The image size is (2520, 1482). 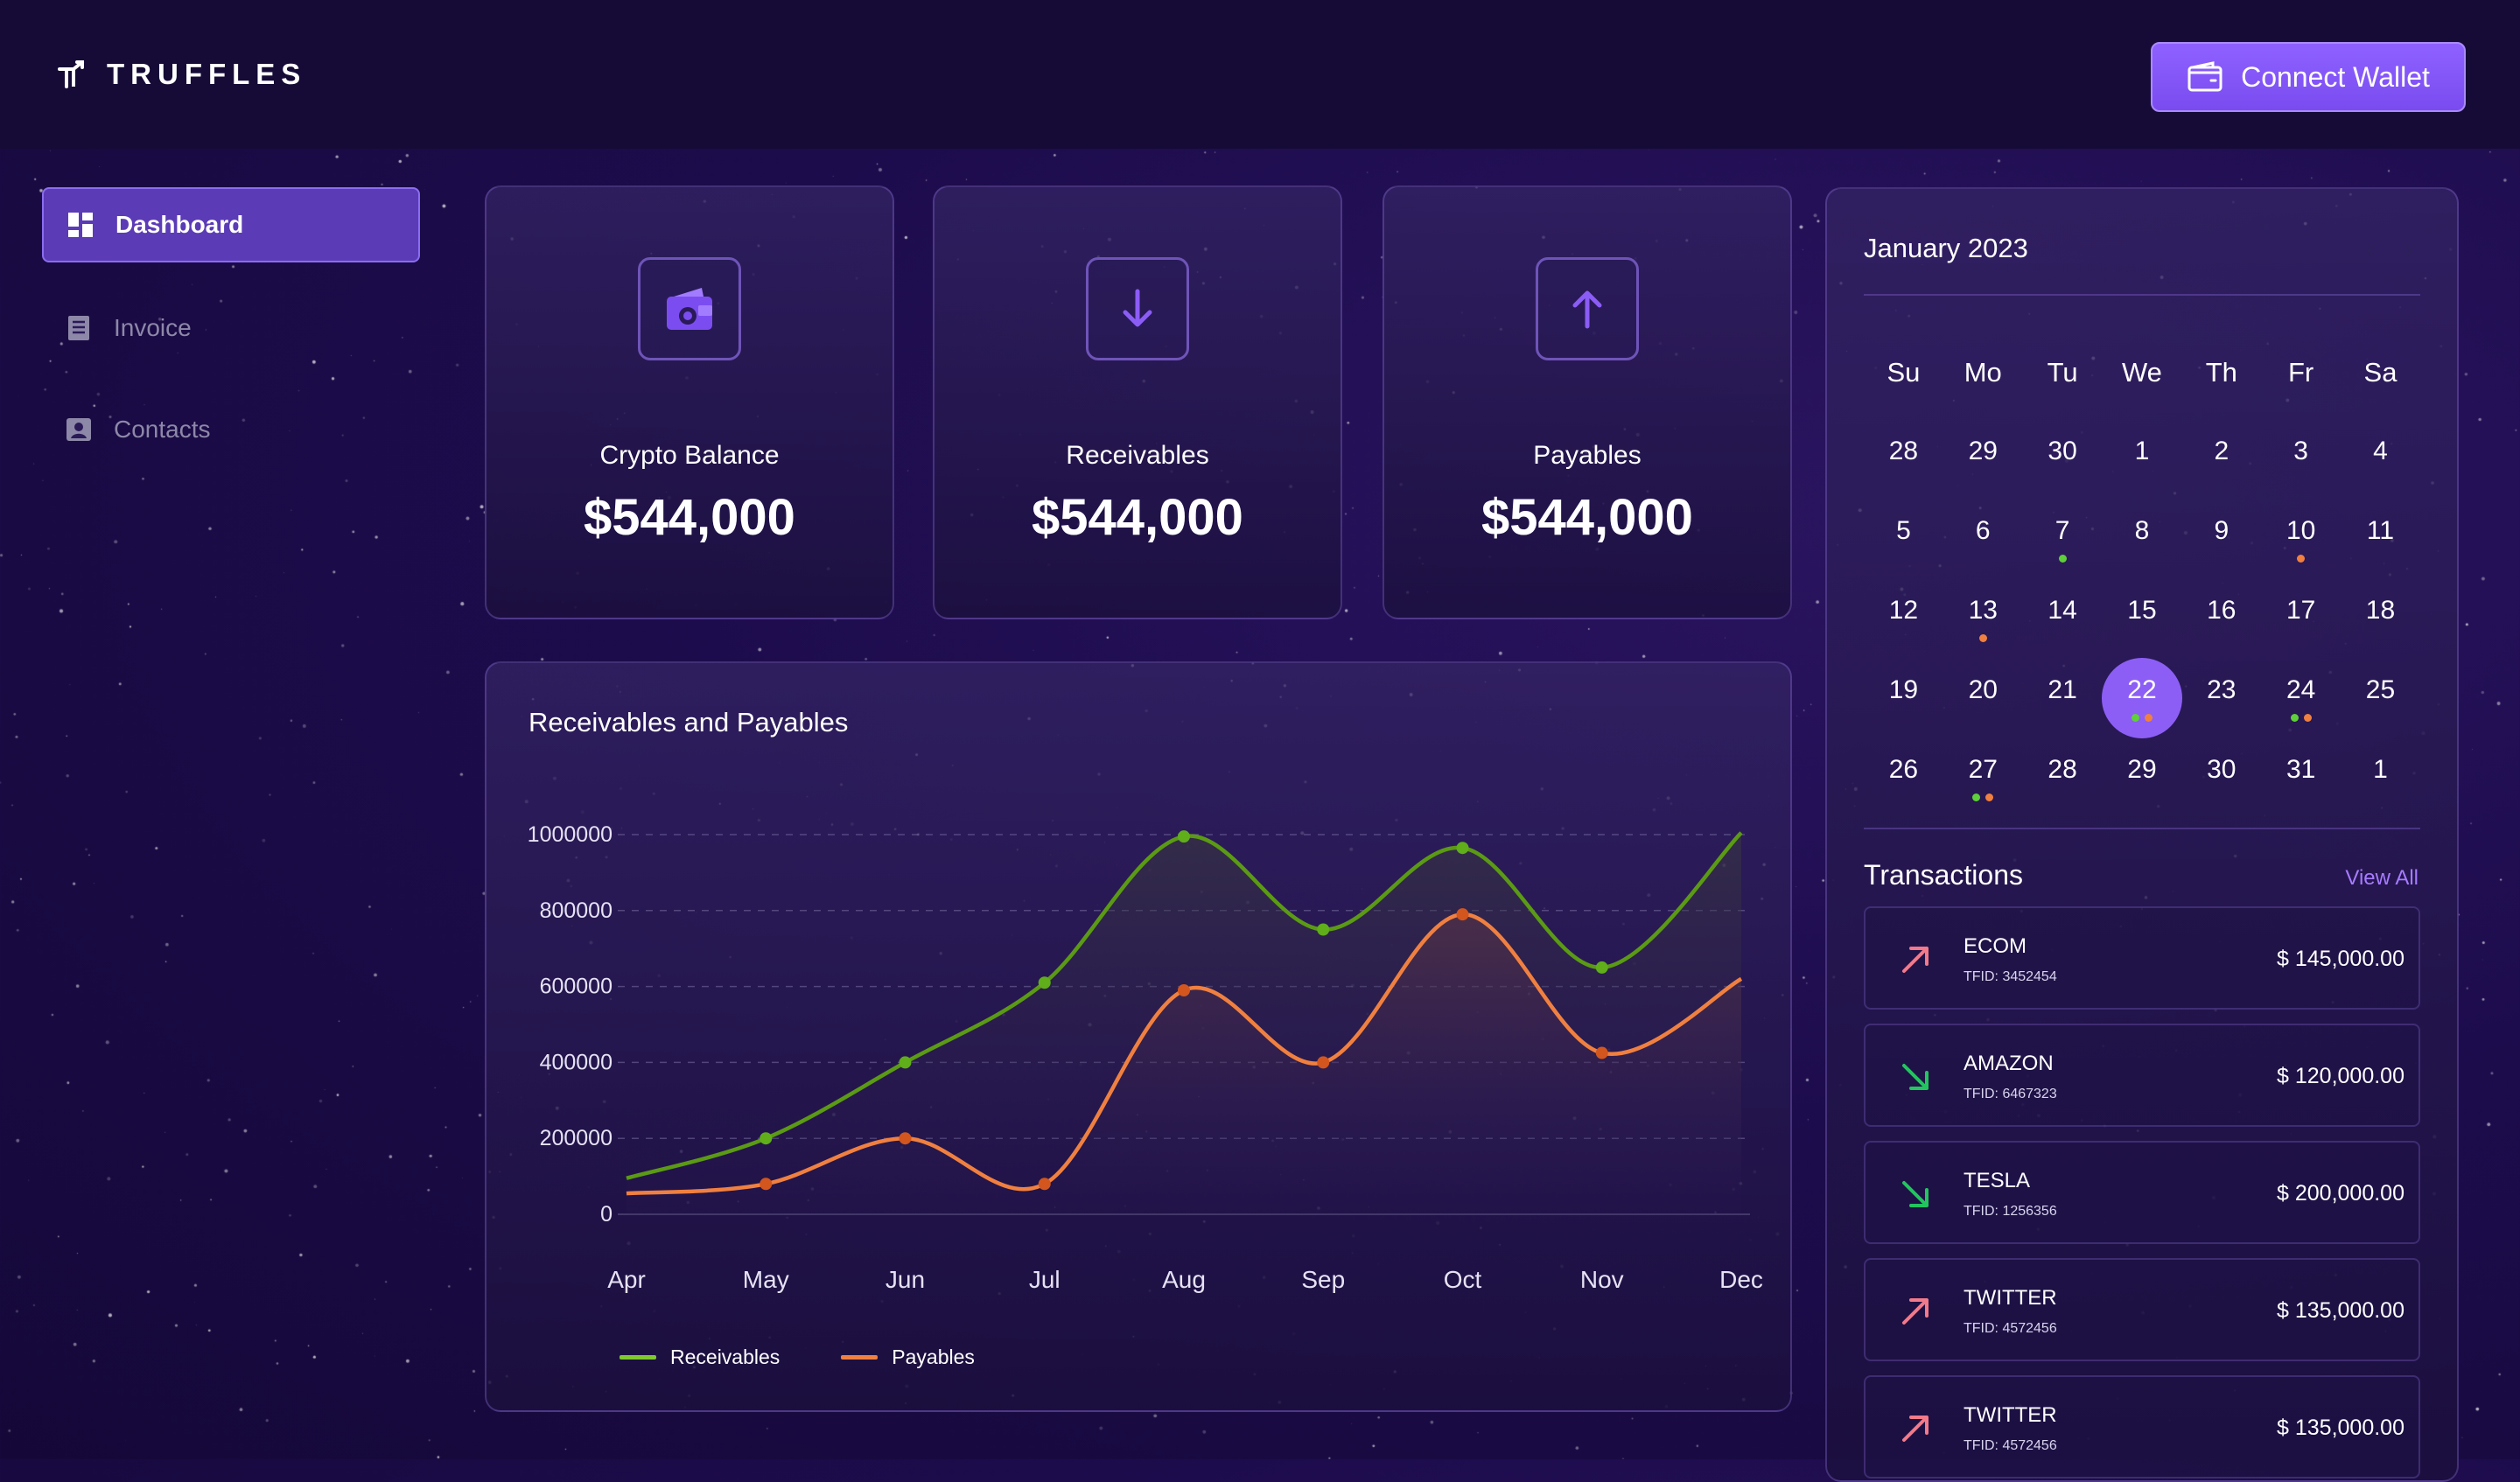 I want to click on transaction-id: TFID: 4572456, so click(x=2010, y=1328).